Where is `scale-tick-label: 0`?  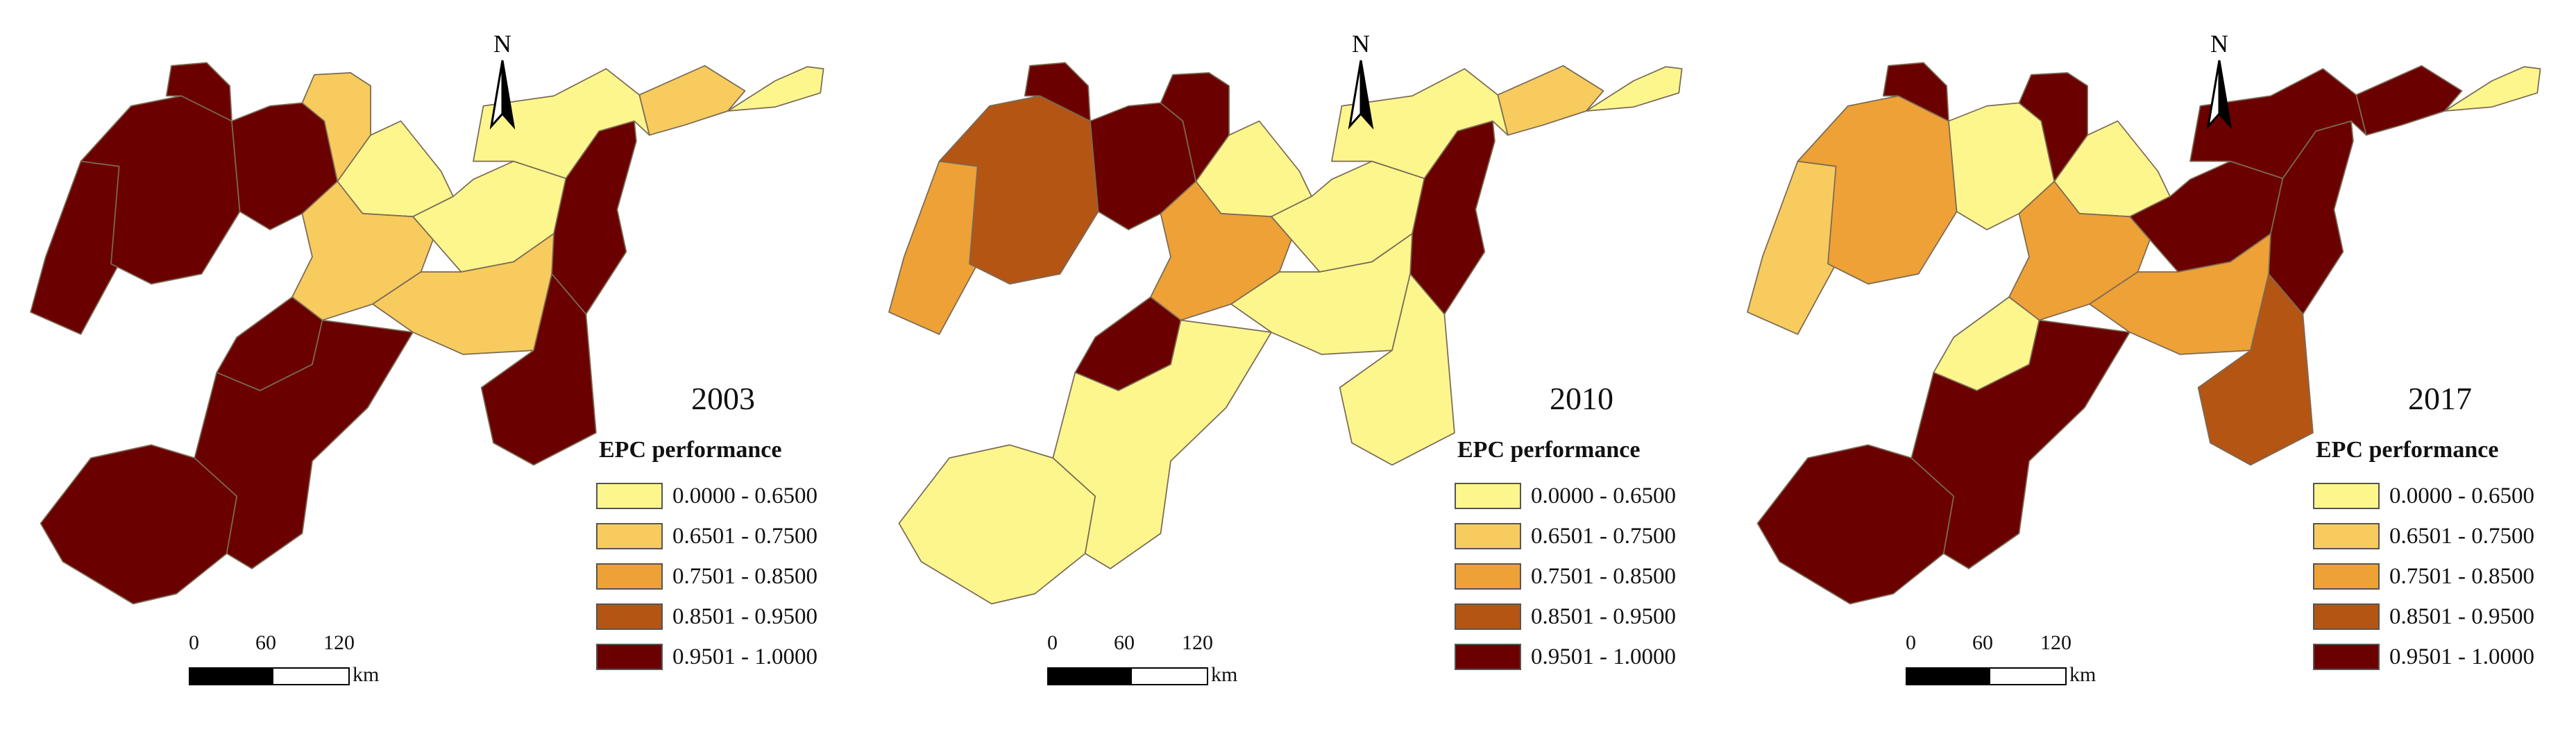 scale-tick-label: 0 is located at coordinates (1911, 642).